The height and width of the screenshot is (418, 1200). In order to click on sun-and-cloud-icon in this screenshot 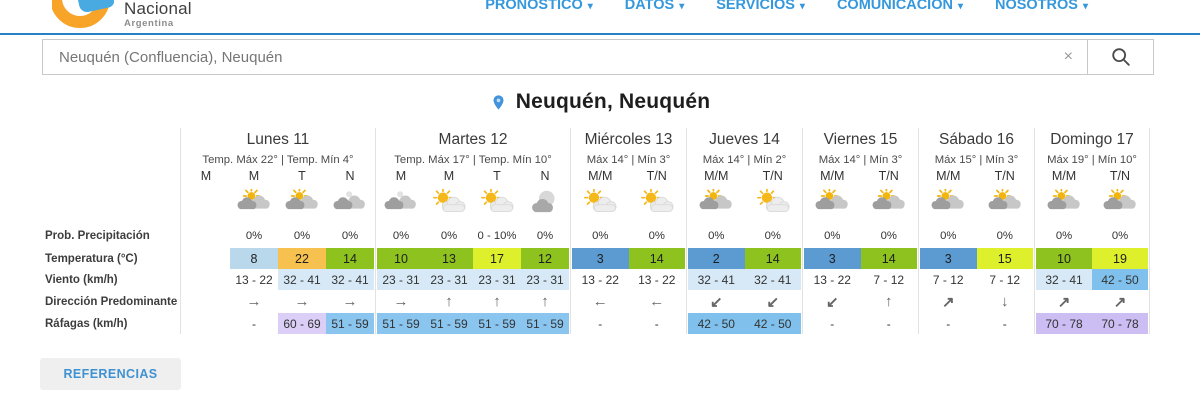, I will do `click(773, 203)`.